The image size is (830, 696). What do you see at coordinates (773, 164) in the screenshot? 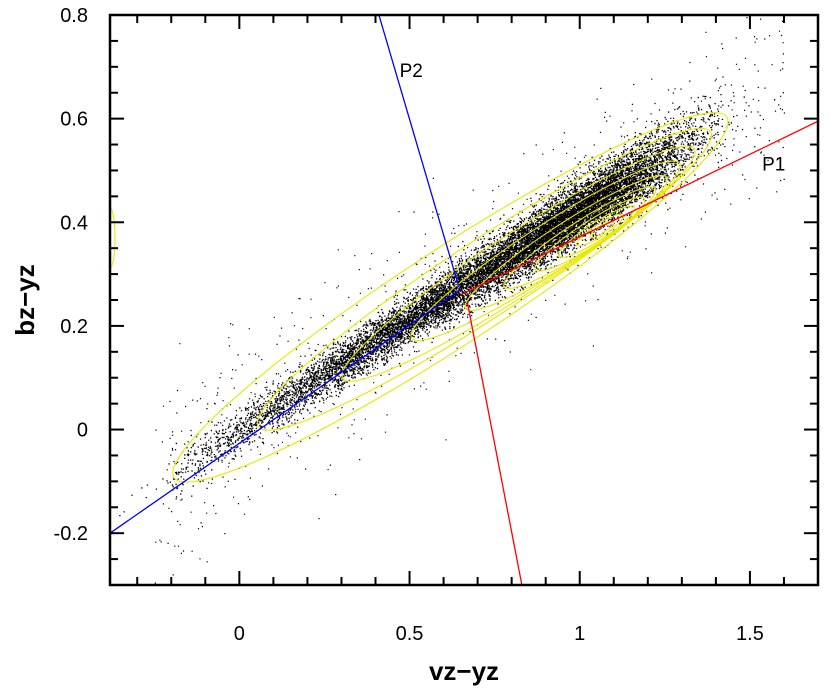
I see `annotation-p1: P1` at bounding box center [773, 164].